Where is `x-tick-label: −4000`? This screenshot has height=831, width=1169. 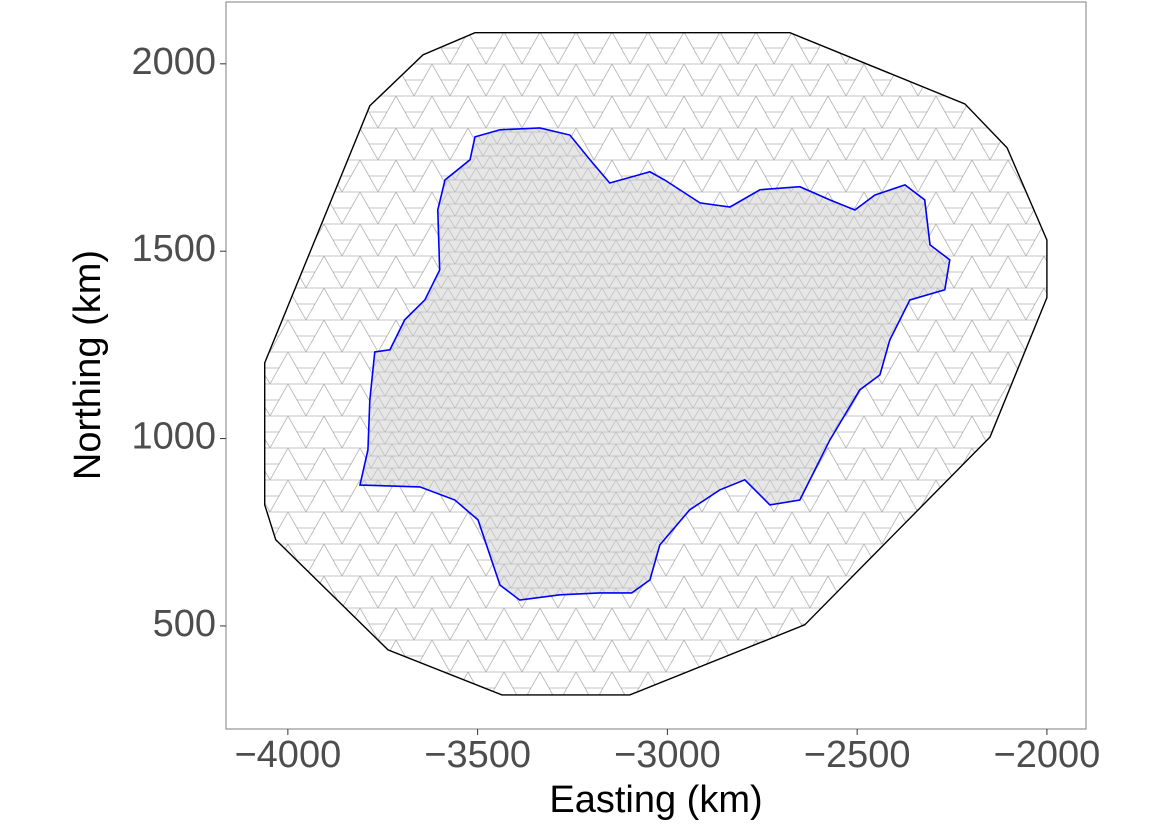 x-tick-label: −4000 is located at coordinates (287, 755).